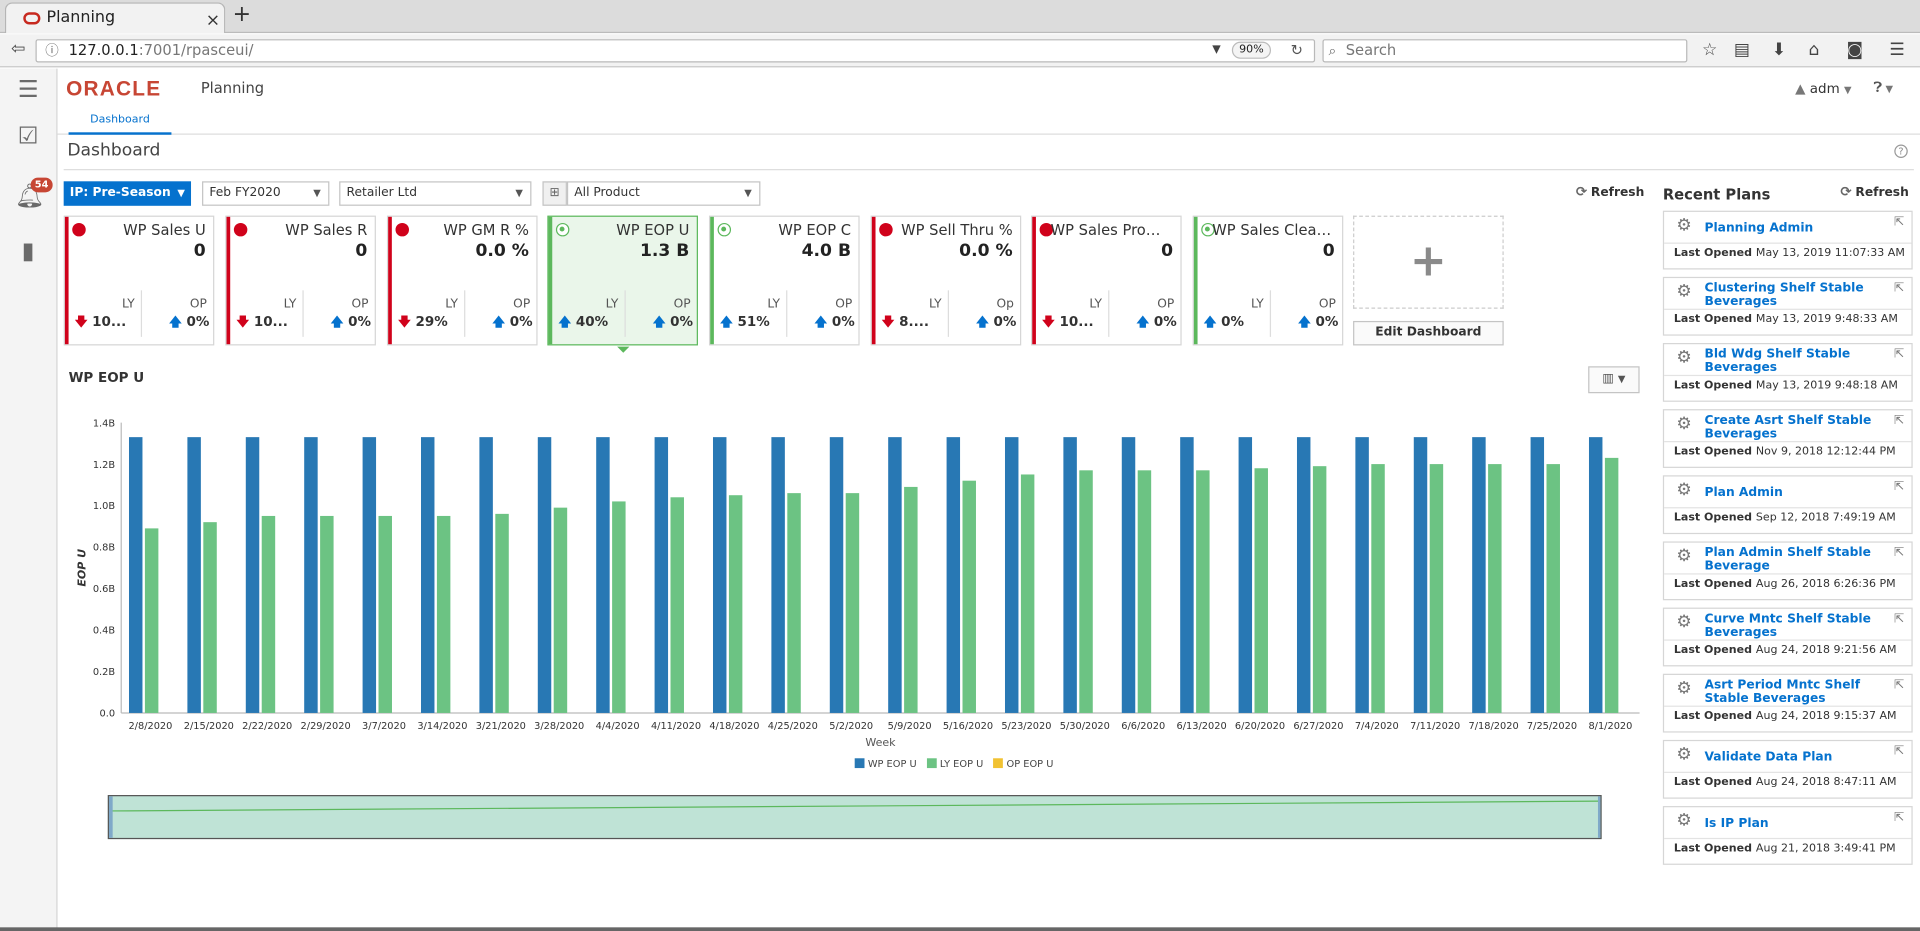  What do you see at coordinates (1779, 50) in the screenshot?
I see `download-icon: ⬇` at bounding box center [1779, 50].